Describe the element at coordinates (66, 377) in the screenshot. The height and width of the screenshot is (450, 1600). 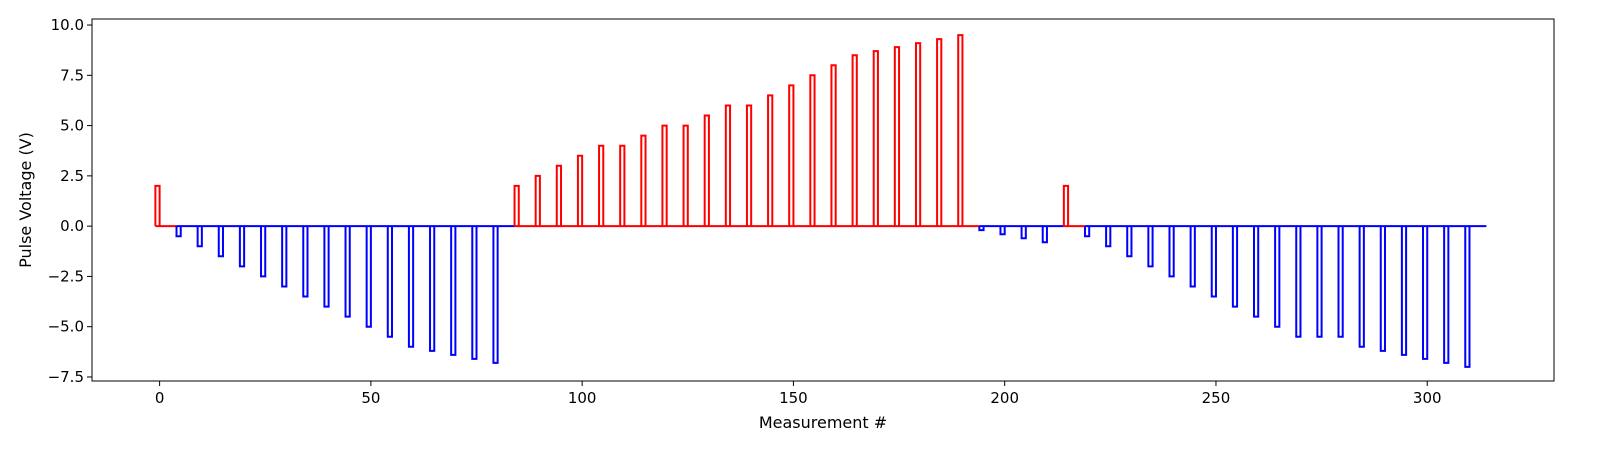
I see `y-tick-label: −7.5` at that location.